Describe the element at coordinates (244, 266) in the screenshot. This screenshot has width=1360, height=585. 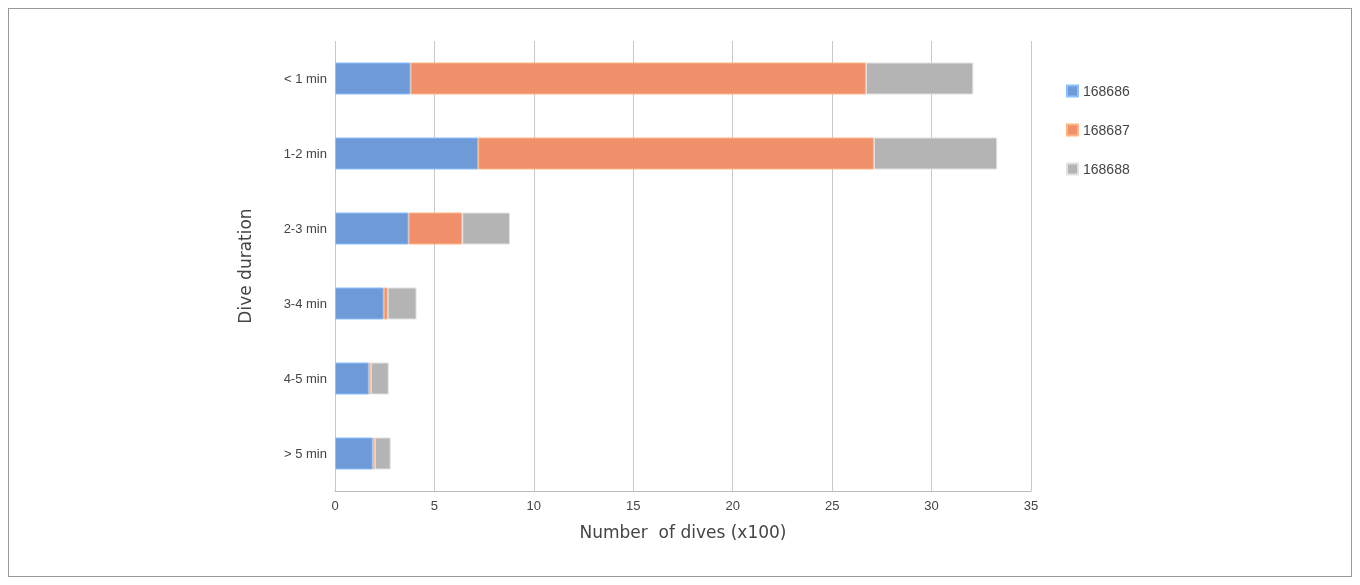
I see `y-axis-title: Dive duration` at that location.